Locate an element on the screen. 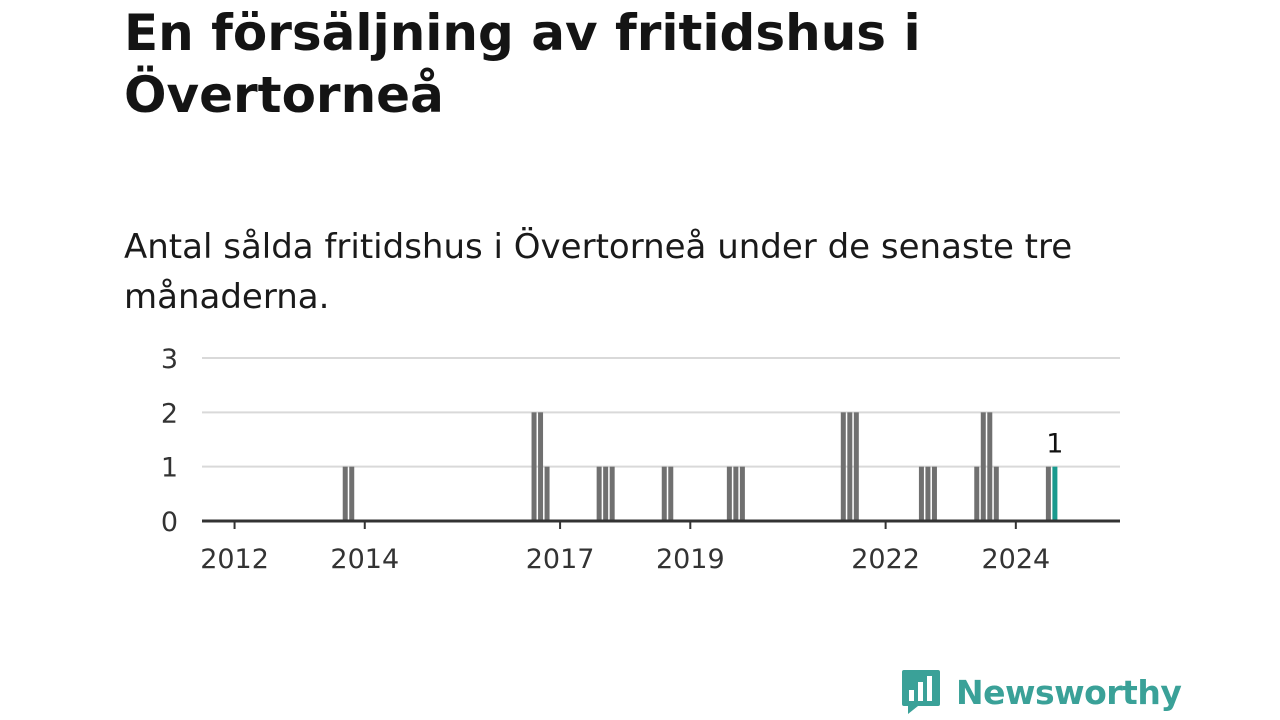 This screenshot has width=1280, height=720. x-tick-label: 2022 is located at coordinates (885, 559).